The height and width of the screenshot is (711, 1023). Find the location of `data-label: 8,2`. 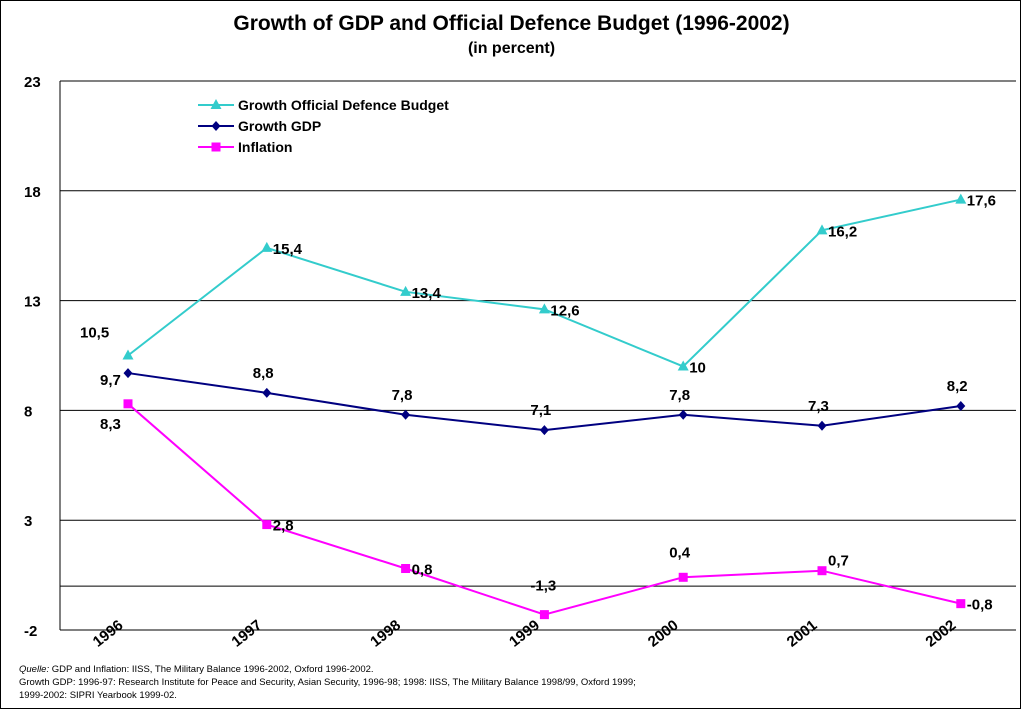

data-label: 8,2 is located at coordinates (957, 386).